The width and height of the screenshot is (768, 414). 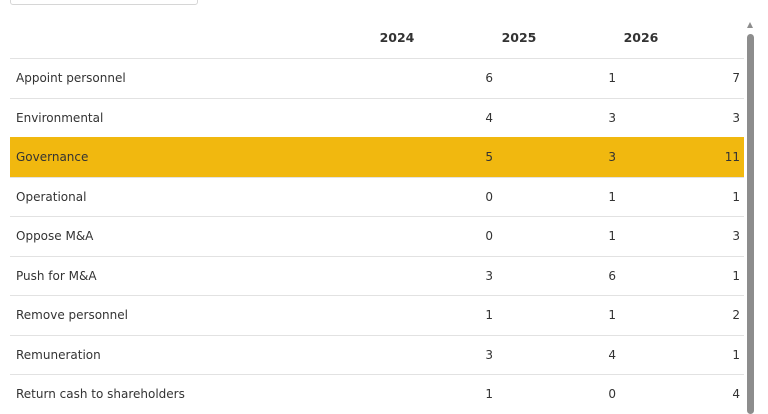 I want to click on table-row: Return cash to shareholders 1 0 4, so click(x=377, y=394).